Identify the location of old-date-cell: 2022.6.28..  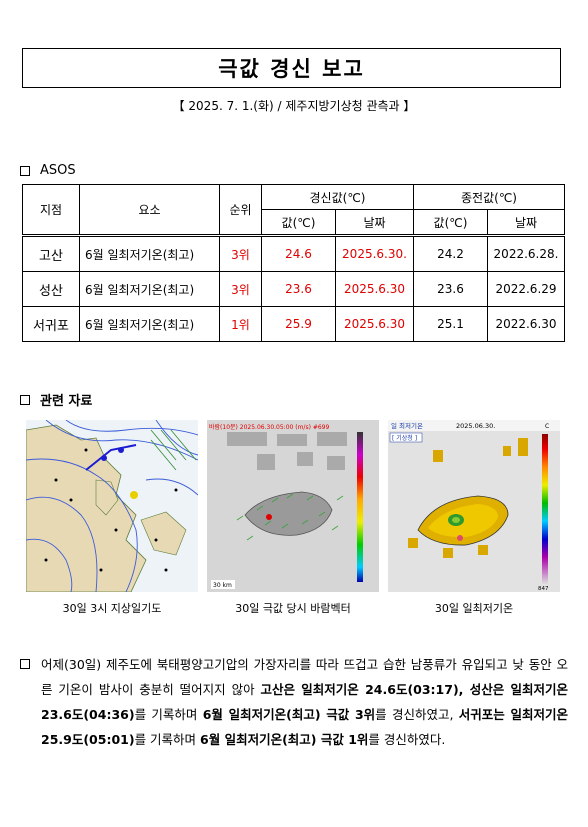
(526, 253).